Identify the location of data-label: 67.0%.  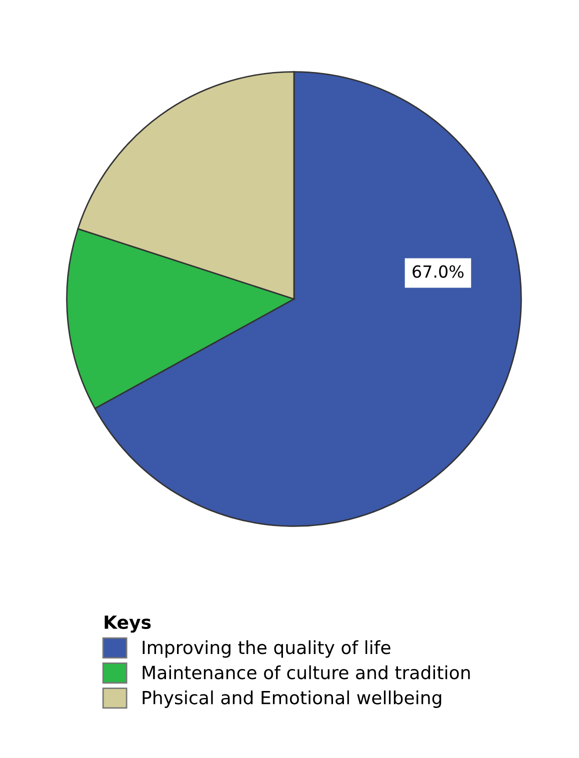
(438, 271).